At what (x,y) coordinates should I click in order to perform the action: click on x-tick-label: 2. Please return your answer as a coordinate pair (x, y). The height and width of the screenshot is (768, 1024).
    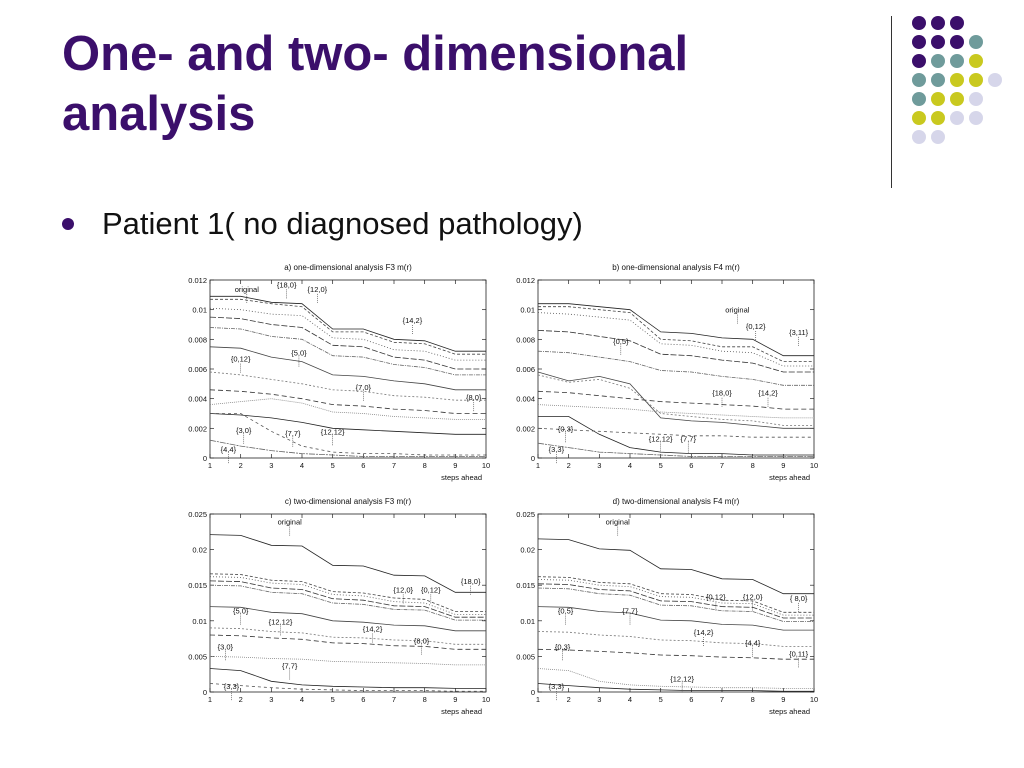
    Looking at the image, I should click on (241, 465).